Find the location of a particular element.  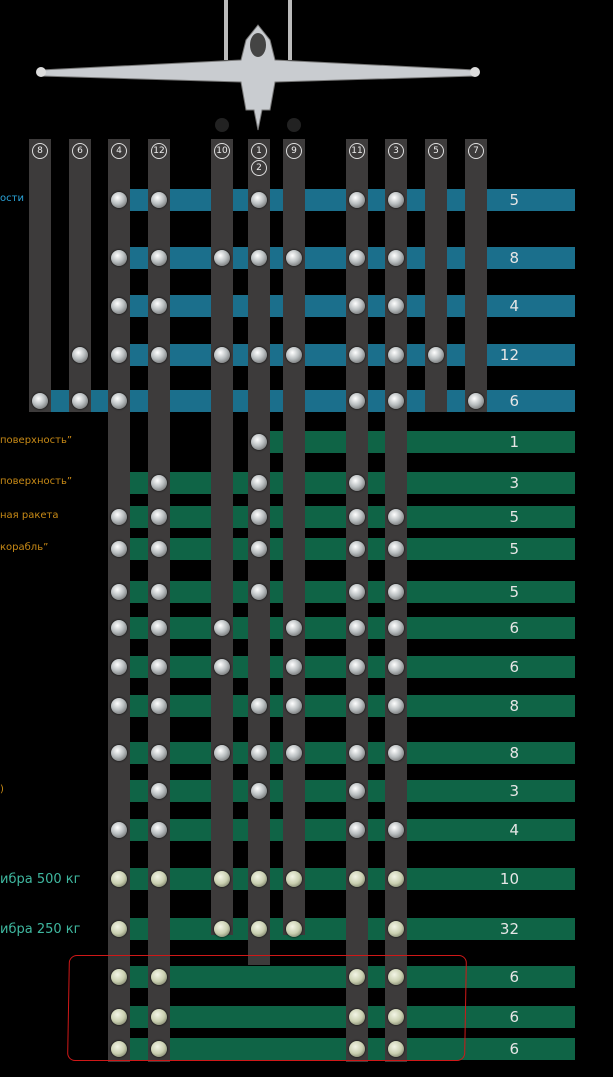

station-column-7: 7 is located at coordinates (476, 275).